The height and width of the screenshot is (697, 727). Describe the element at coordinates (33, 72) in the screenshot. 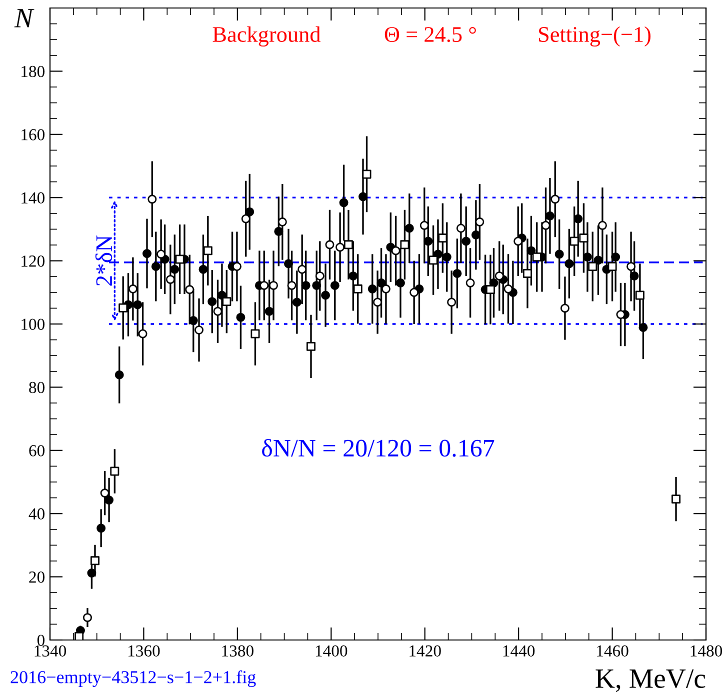

I see `y-tick-label: 180` at that location.